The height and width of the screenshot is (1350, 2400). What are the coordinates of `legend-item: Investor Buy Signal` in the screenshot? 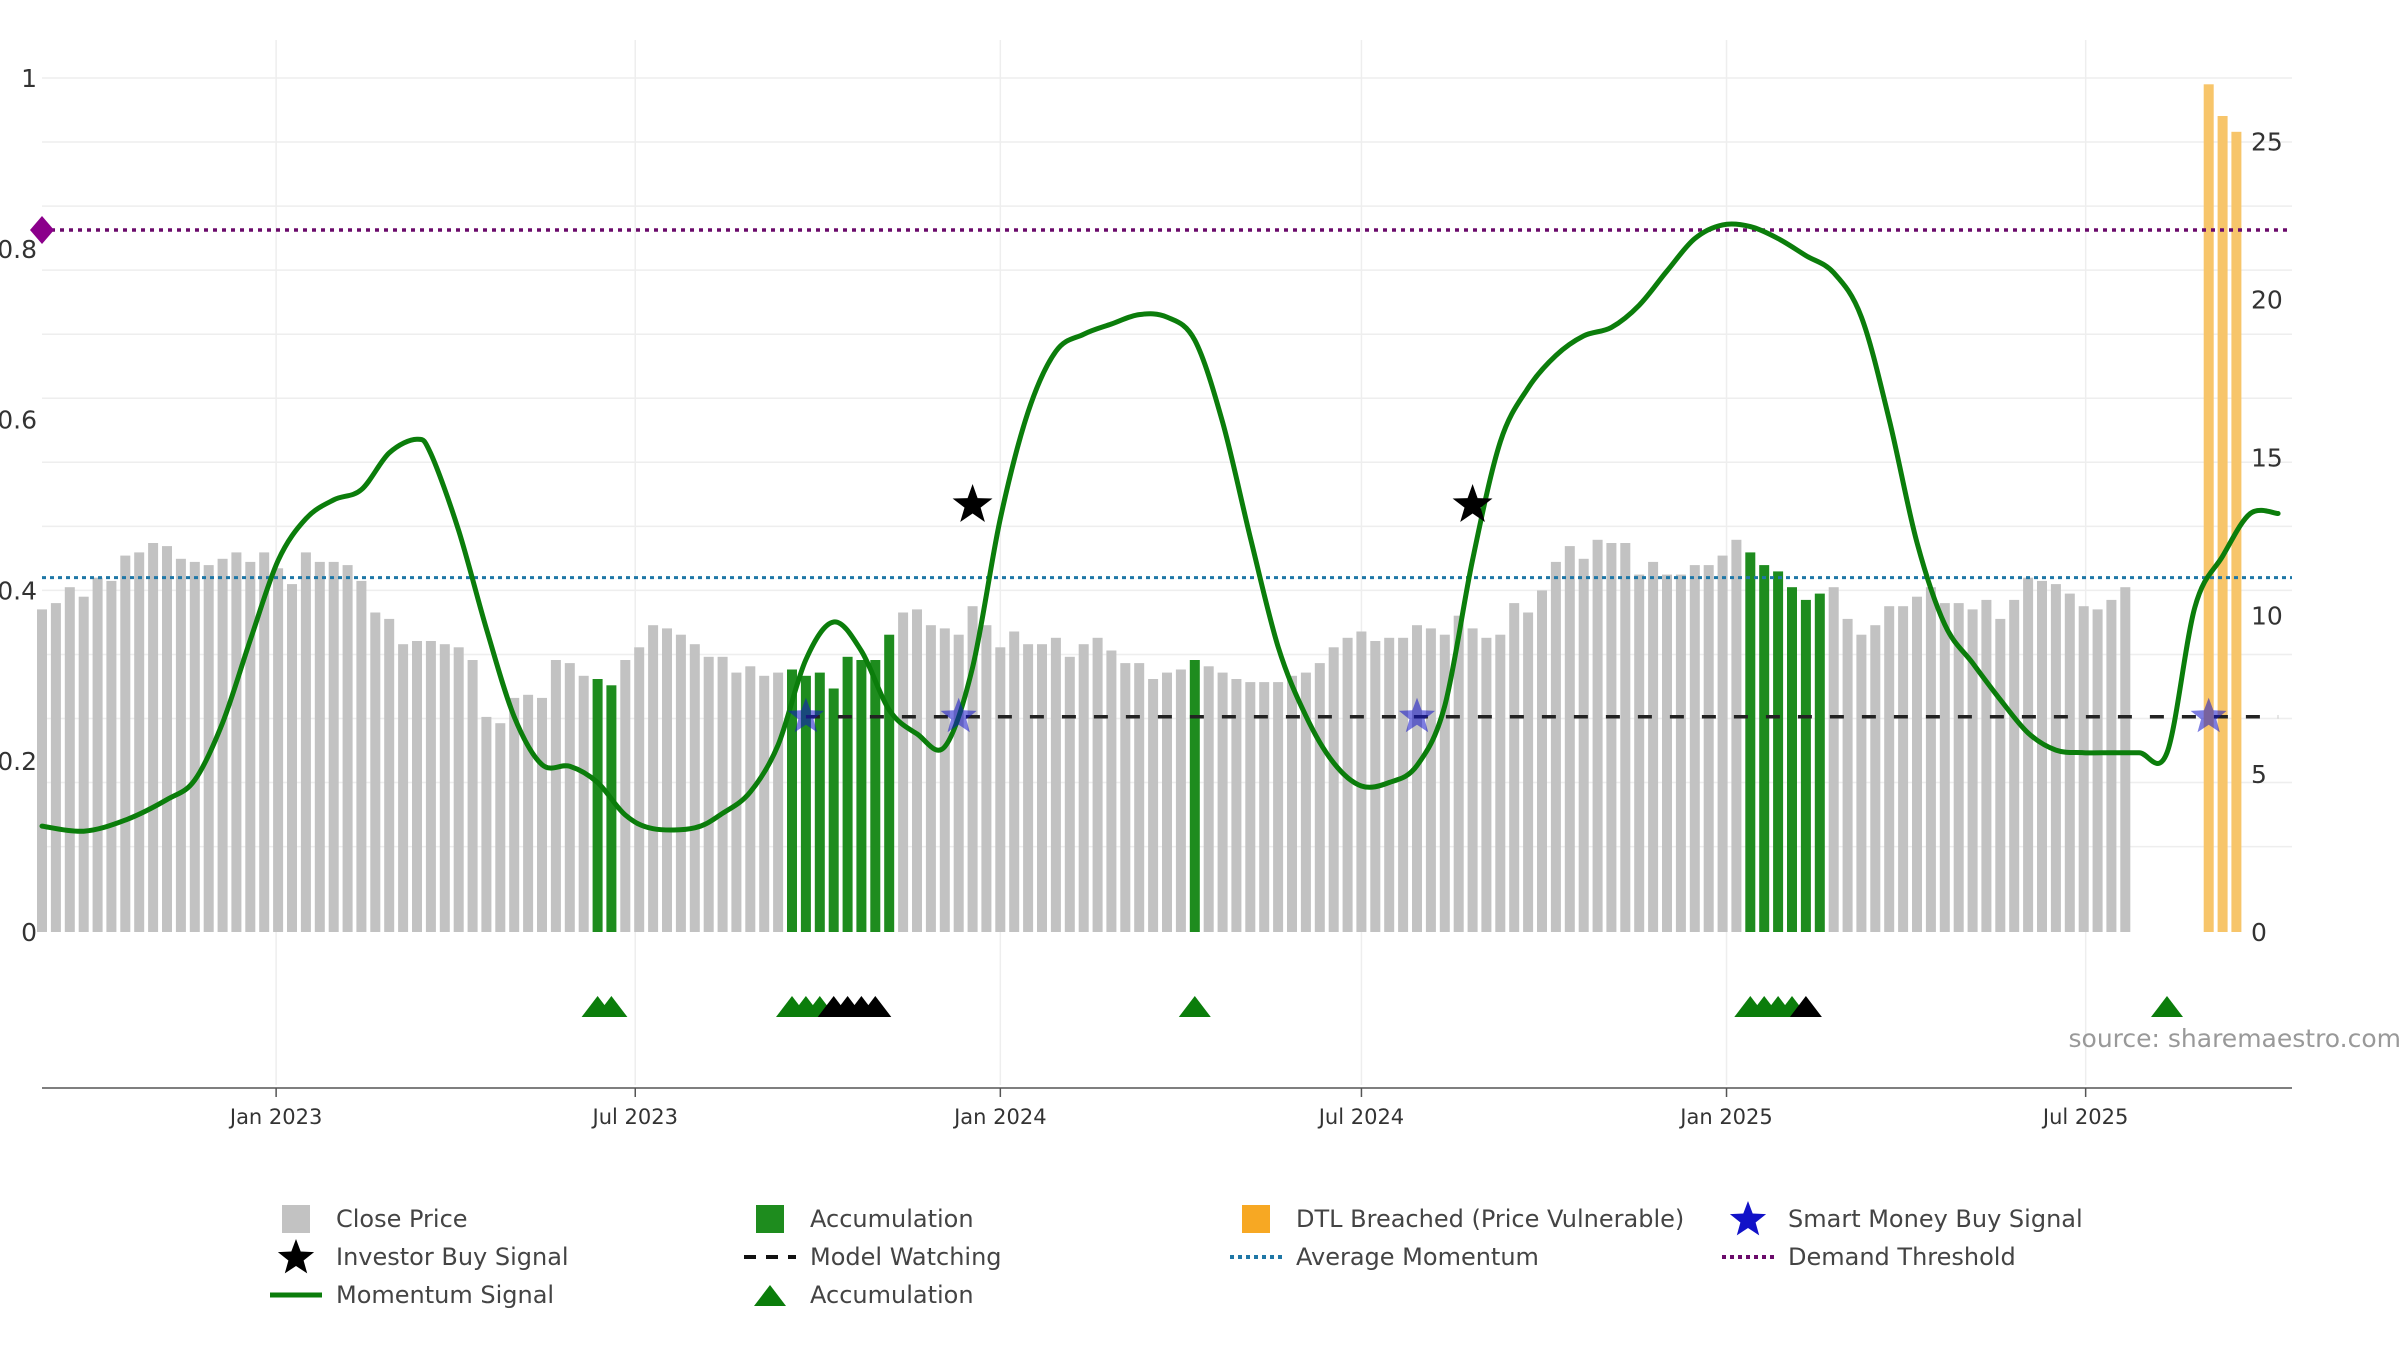 It's located at (419, 1257).